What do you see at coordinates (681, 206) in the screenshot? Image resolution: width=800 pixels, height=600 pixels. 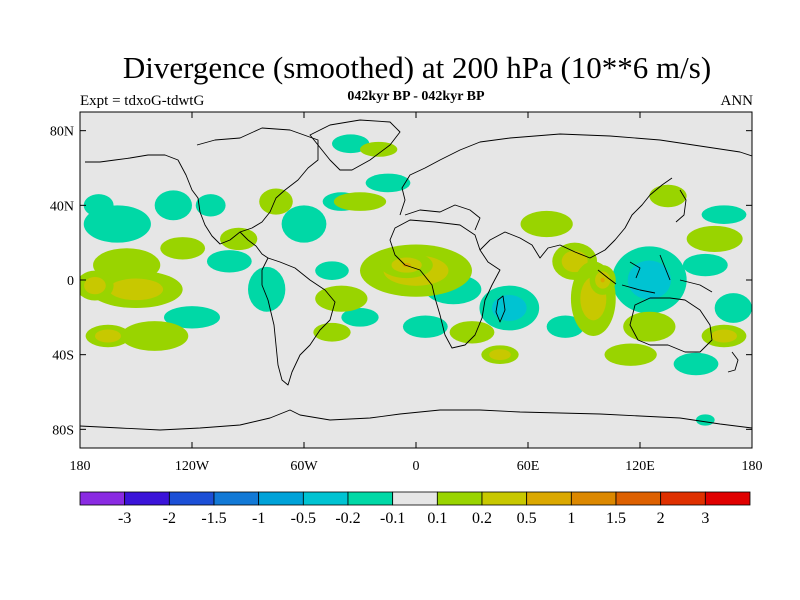 I see `coastline-japan` at bounding box center [681, 206].